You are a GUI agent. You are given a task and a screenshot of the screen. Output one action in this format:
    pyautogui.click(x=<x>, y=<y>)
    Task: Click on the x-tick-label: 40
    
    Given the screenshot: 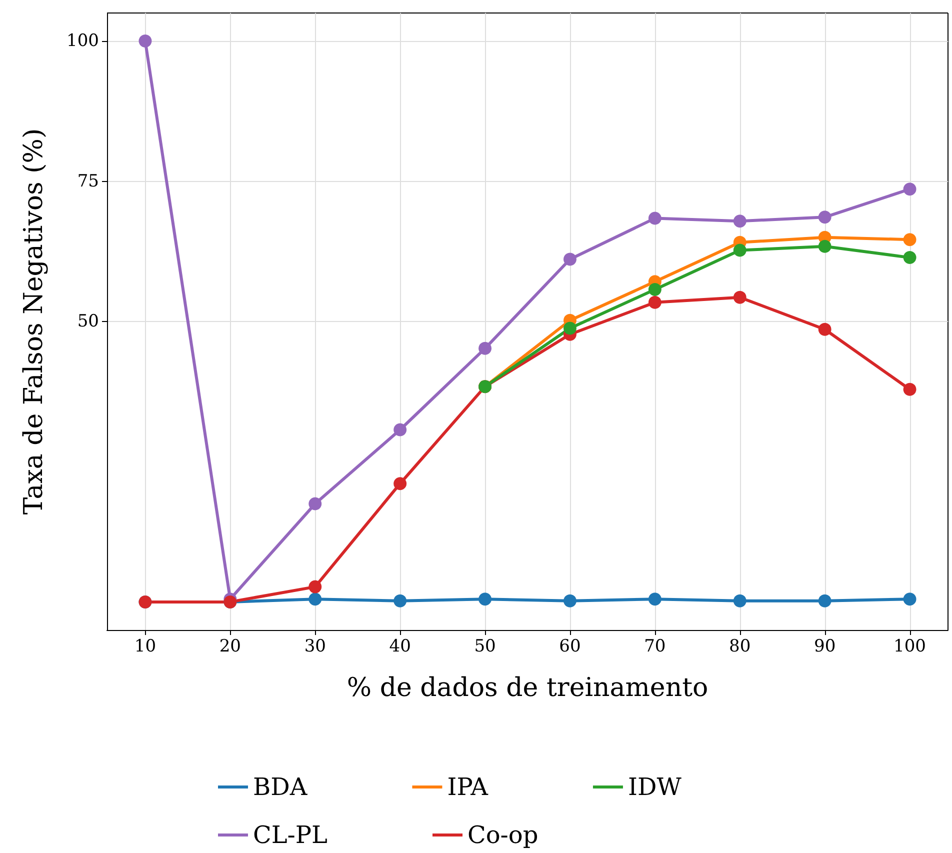 What is the action you would take?
    pyautogui.click(x=400, y=646)
    